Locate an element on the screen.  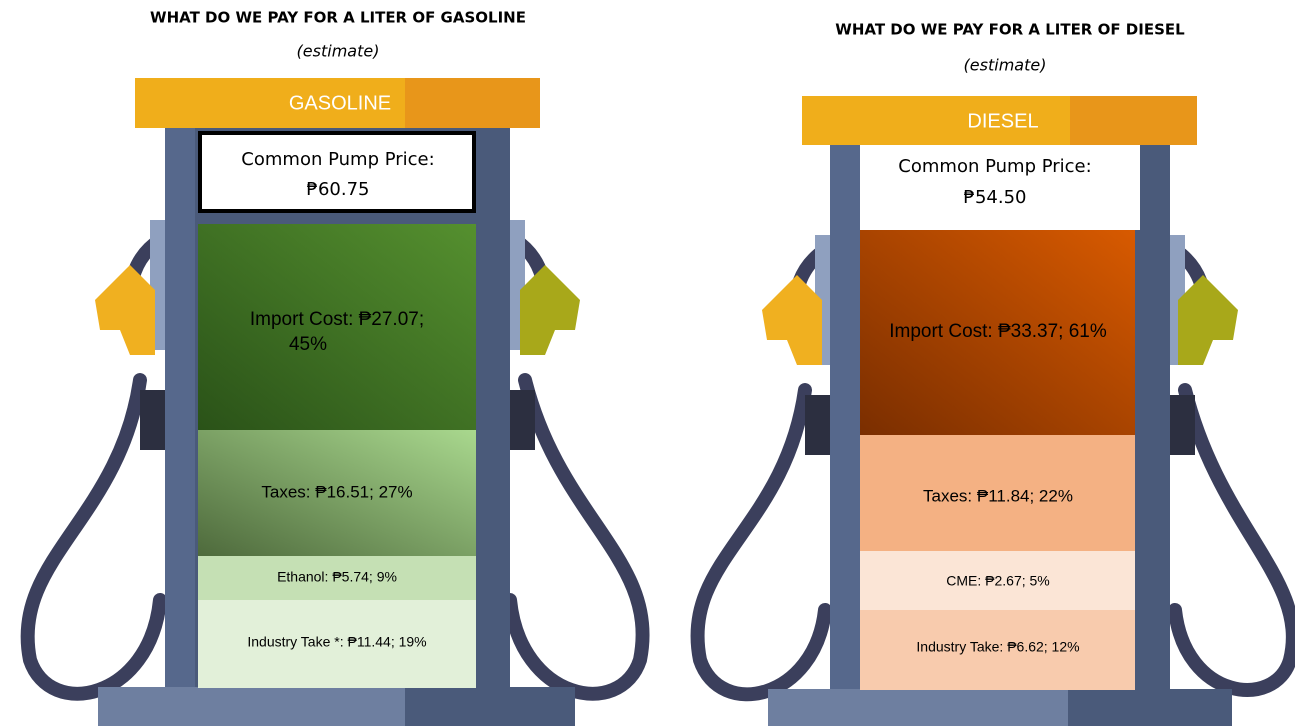
sign: GASOLINE is located at coordinates (340, 103).